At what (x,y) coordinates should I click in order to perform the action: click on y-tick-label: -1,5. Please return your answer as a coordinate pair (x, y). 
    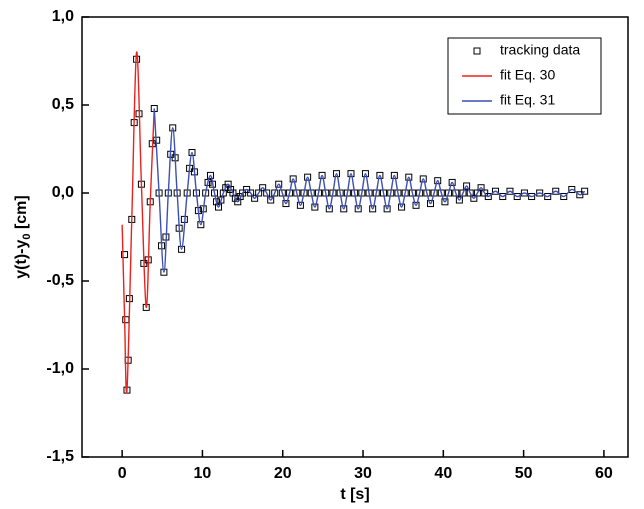
    Looking at the image, I should click on (60, 456).